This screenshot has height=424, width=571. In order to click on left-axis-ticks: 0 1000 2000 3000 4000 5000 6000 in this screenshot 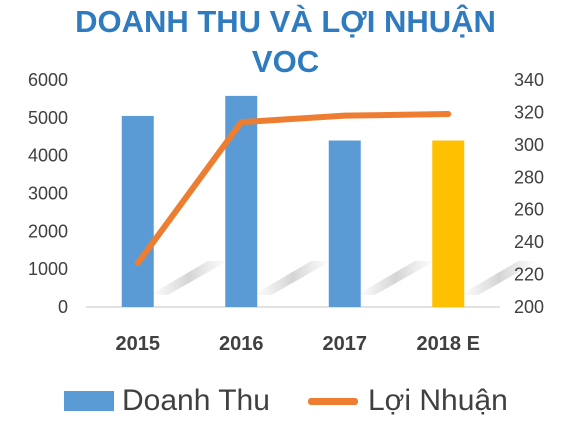, I will do `click(48, 193)`.